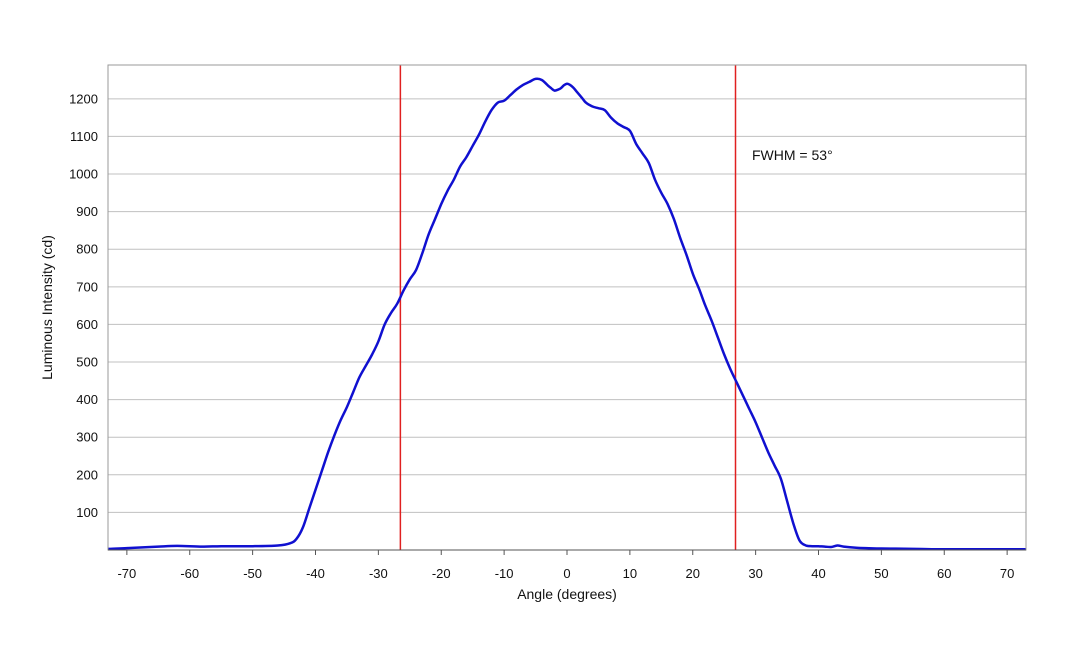  Describe the element at coordinates (504, 573) in the screenshot. I see `x-tick-label: -10` at that location.